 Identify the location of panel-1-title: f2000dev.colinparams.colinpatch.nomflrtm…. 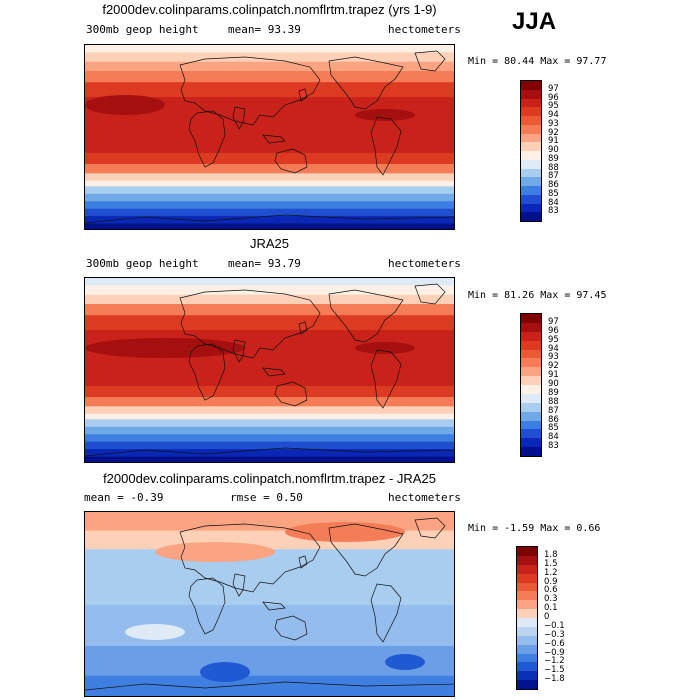
(269, 9).